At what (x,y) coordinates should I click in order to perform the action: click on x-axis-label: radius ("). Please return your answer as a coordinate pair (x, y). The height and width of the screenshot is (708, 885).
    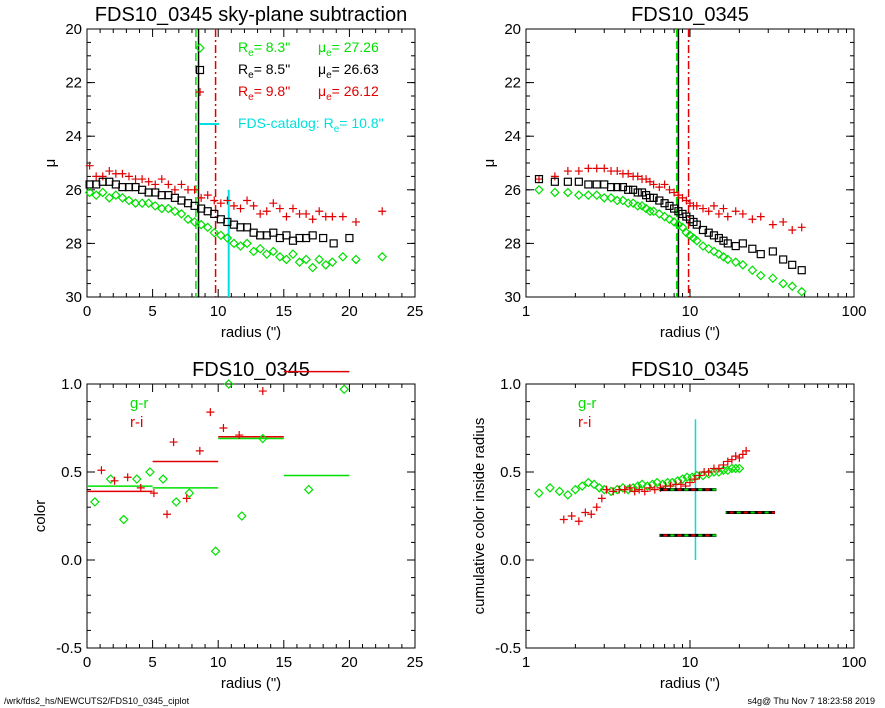
    Looking at the image, I should click on (251, 683).